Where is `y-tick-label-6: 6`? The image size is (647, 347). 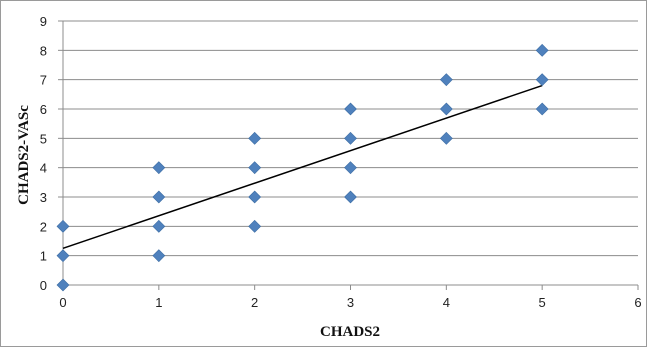
y-tick-label-6: 6 is located at coordinates (43, 109).